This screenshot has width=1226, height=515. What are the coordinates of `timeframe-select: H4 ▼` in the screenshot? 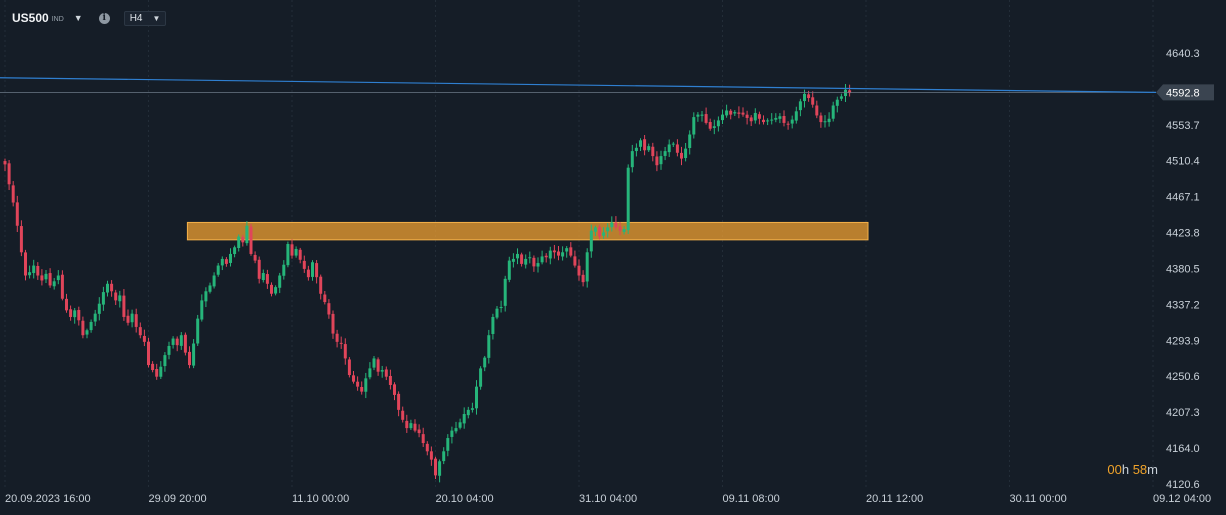 It's located at (145, 18).